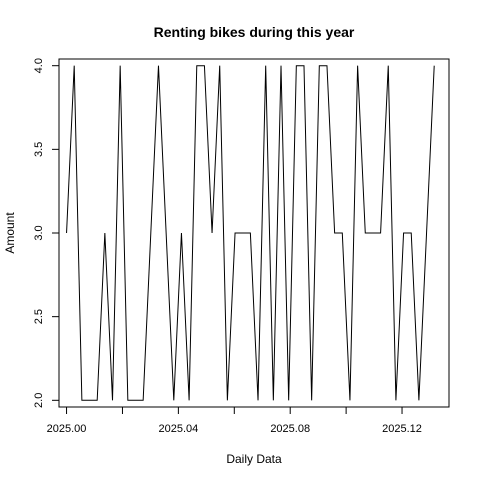 Image resolution: width=480 pixels, height=480 pixels. I want to click on x-tick-label: 2025.04, so click(178, 429).